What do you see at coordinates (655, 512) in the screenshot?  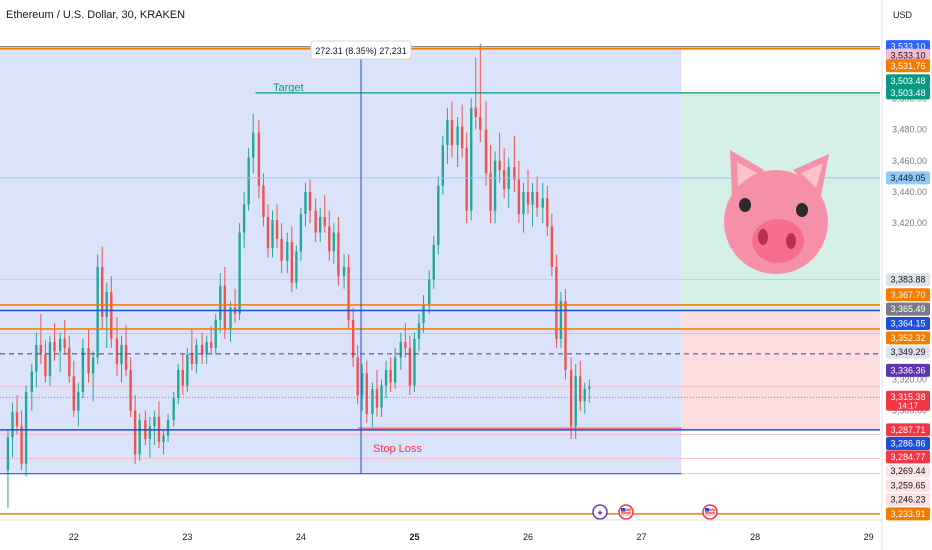 I see `event-markers: ✦` at bounding box center [655, 512].